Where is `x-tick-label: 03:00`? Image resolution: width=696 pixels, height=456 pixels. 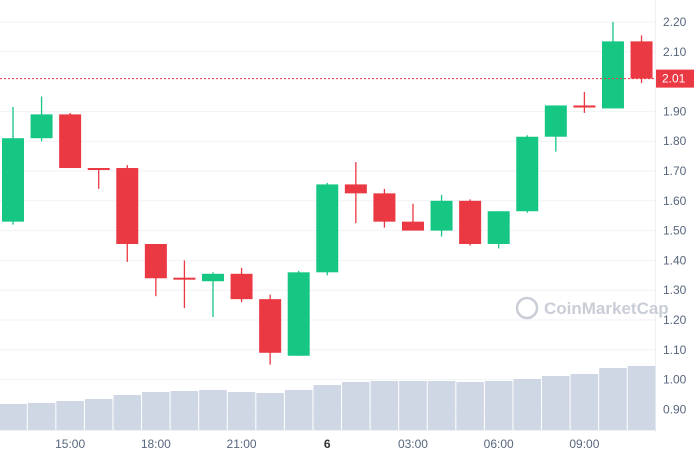 x-tick-label: 03:00 is located at coordinates (413, 444).